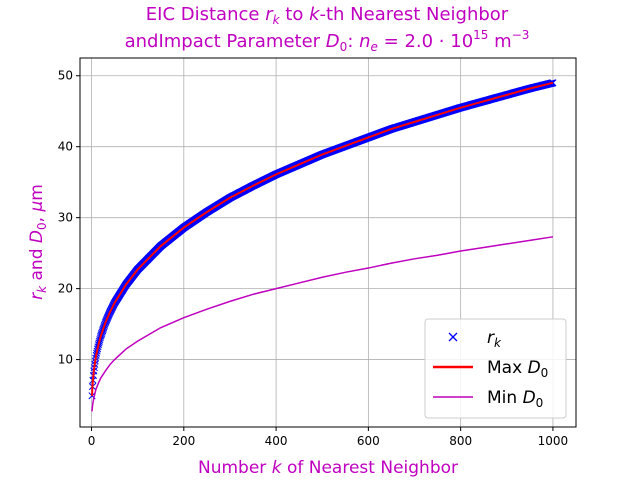 The height and width of the screenshot is (480, 640). What do you see at coordinates (460, 441) in the screenshot?
I see `x-tick-label: 800` at bounding box center [460, 441].